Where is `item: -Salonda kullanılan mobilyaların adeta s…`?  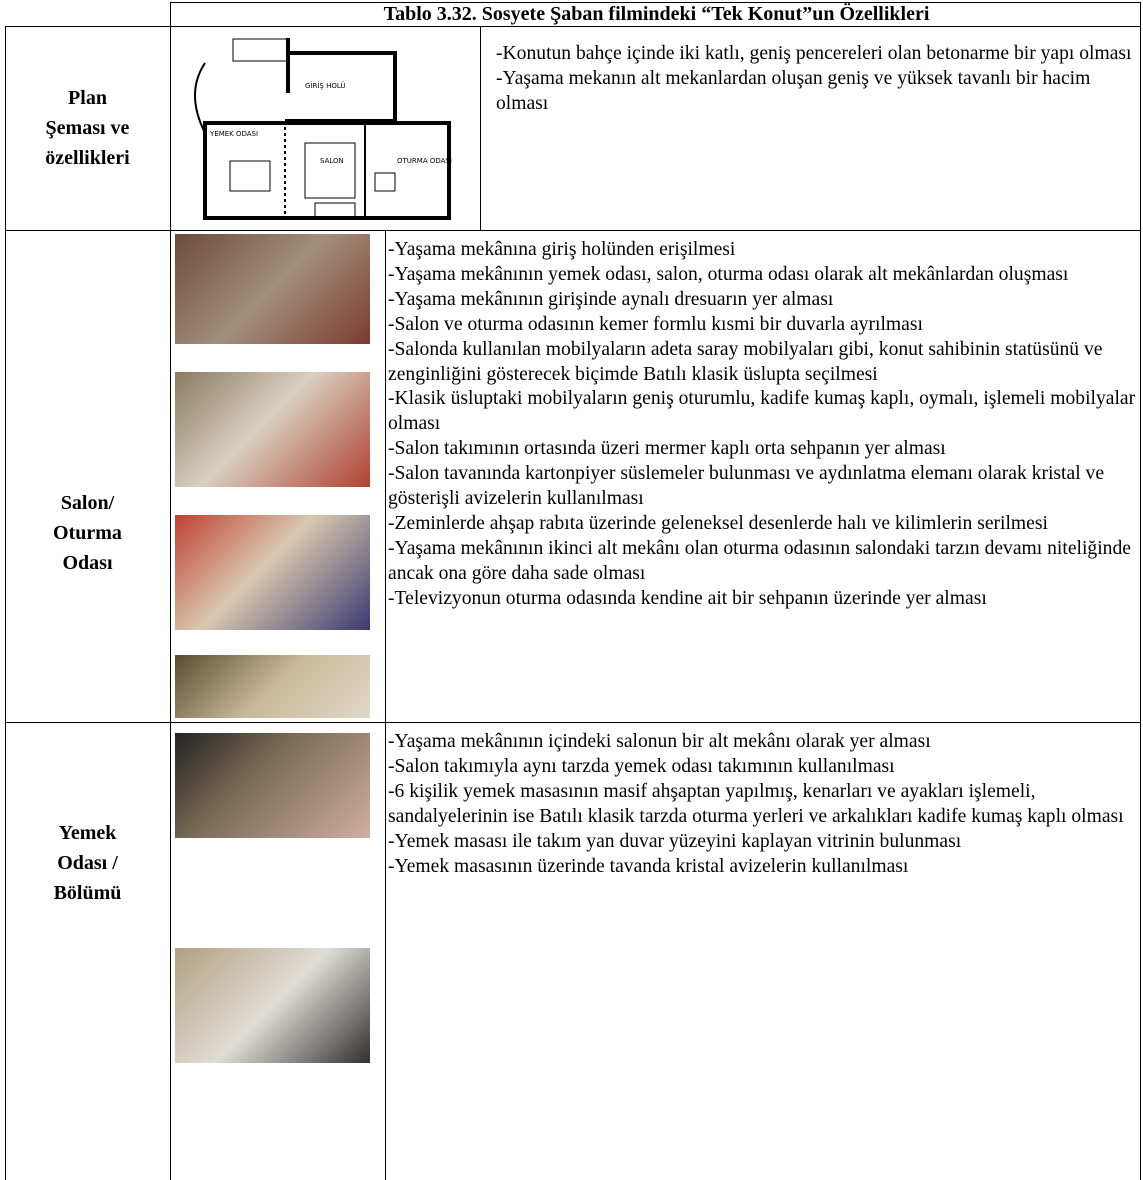 item: -Salonda kullanılan mobilyaların adeta s… is located at coordinates (745, 361).